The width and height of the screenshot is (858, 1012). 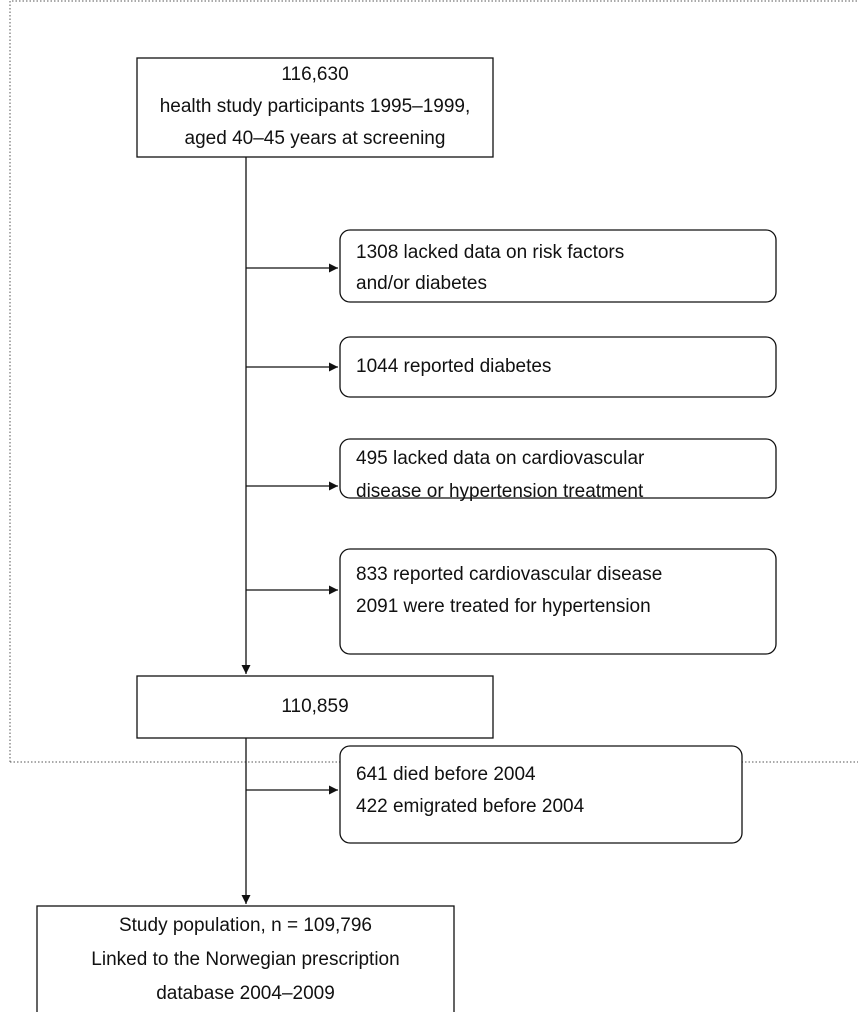 I want to click on node-text: Study population, n = 109,796, so click(x=245, y=925).